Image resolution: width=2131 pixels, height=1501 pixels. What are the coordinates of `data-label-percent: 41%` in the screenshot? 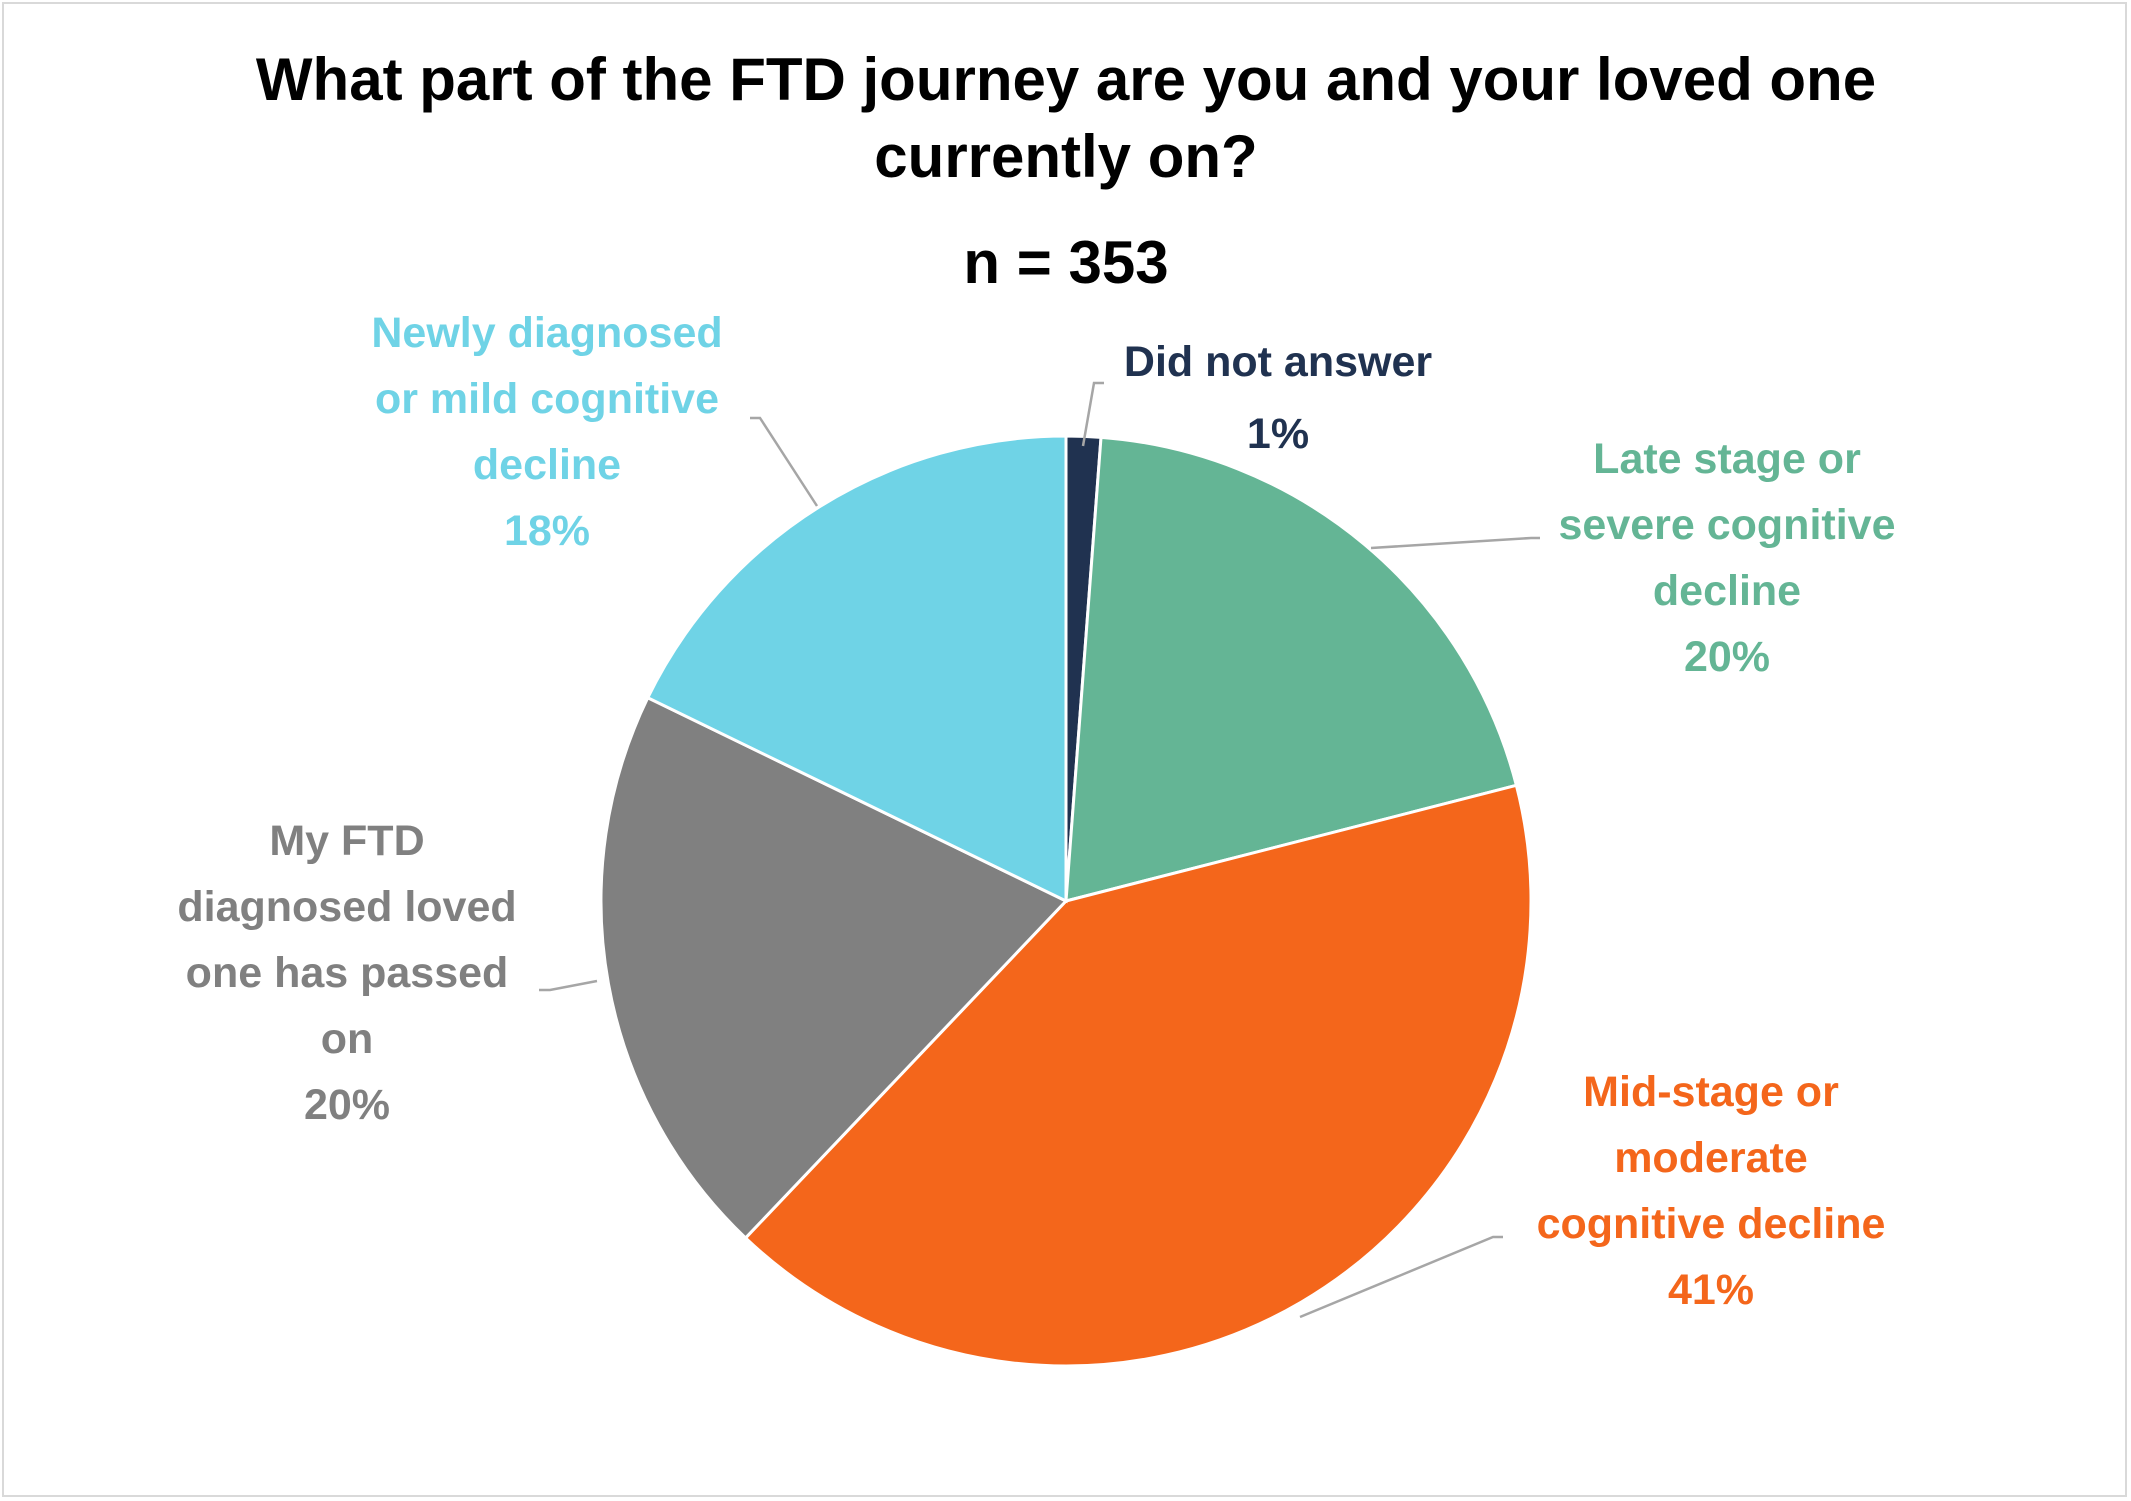 It's located at (1711, 1290).